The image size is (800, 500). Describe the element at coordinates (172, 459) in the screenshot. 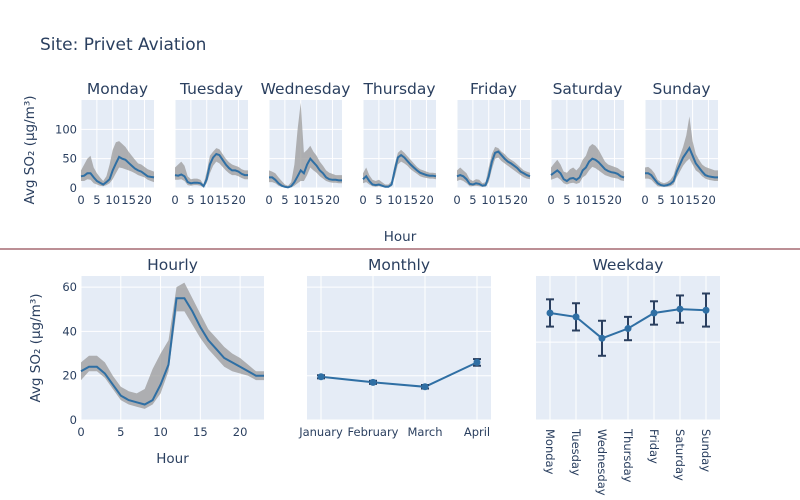

I see `hourly-x-axis-label: Hour` at that location.